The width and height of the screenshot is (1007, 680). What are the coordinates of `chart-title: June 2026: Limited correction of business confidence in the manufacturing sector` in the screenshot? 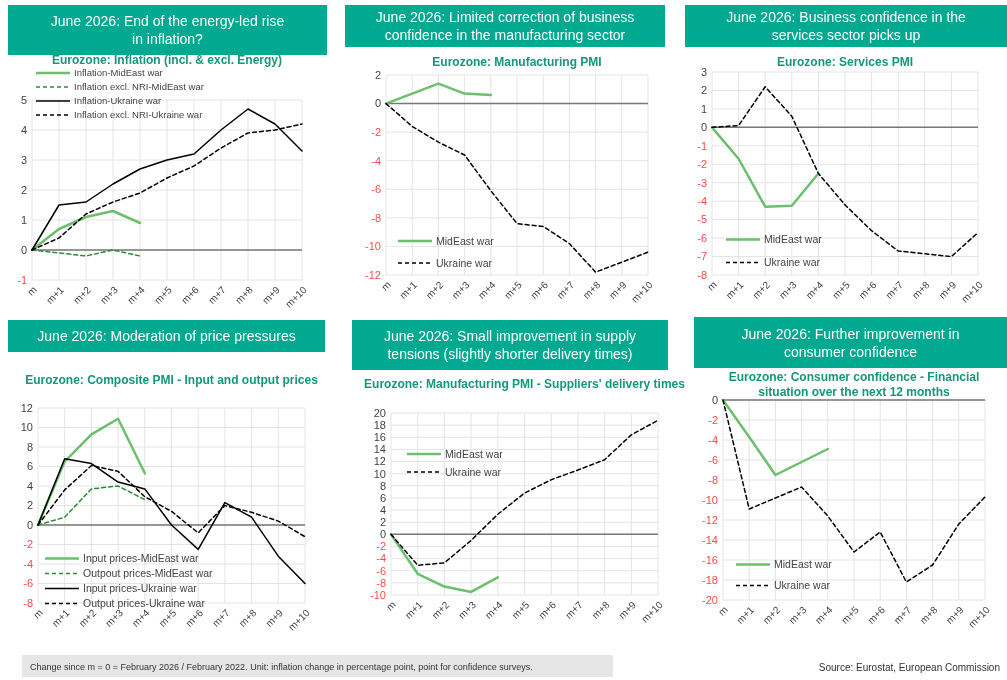 It's located at (505, 26).